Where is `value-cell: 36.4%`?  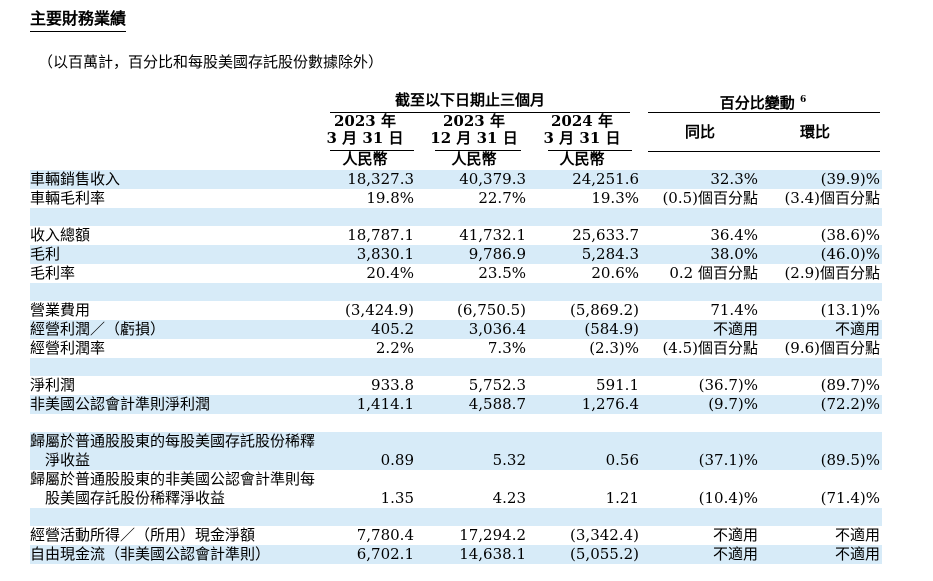 value-cell: 36.4% is located at coordinates (734, 235).